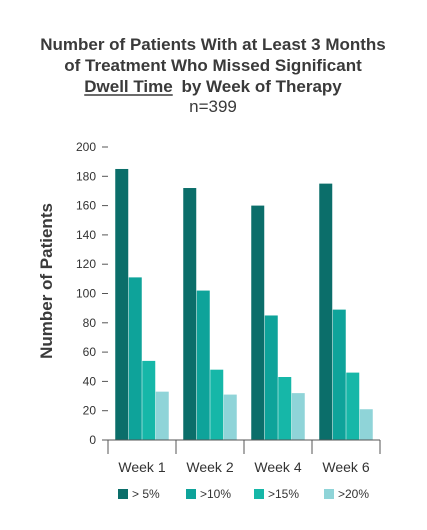 This screenshot has width=427, height=530. I want to click on x-category-label: Week 4, so click(277, 467).